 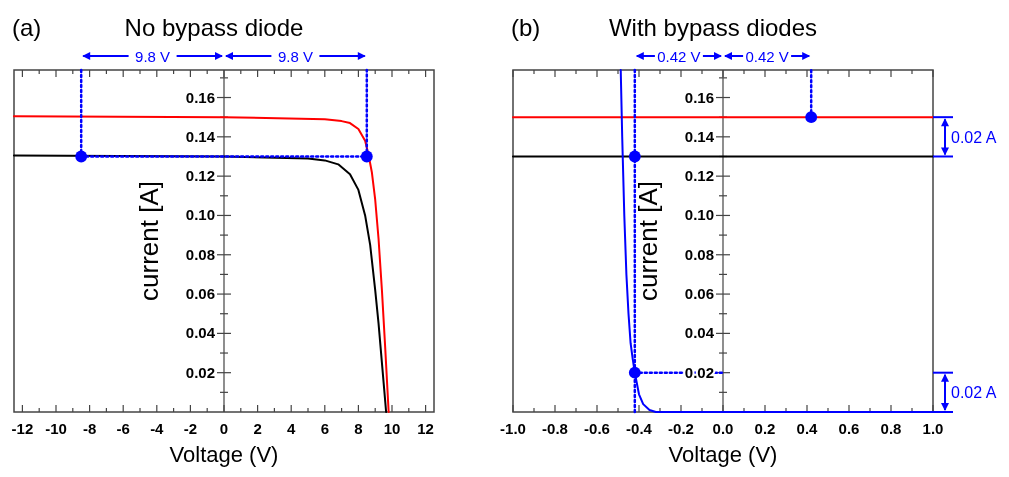 I want to click on x-tick-label: -0.6, so click(x=597, y=428).